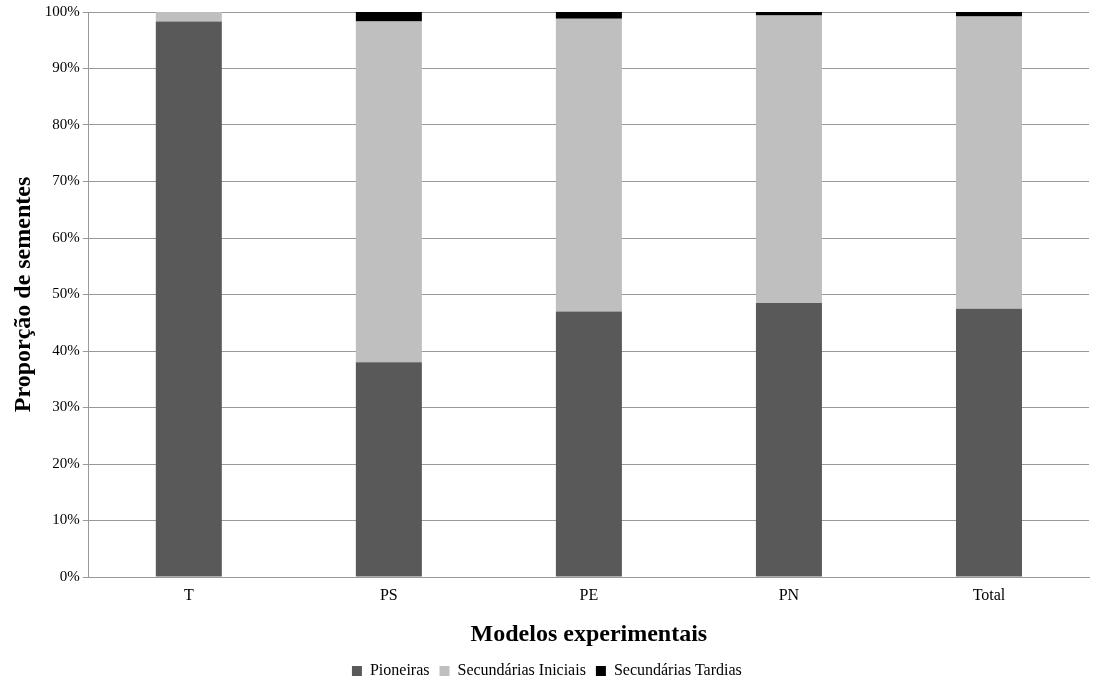 This screenshot has height=689, width=1099. I want to click on x-tick-label: Total, so click(989, 594).